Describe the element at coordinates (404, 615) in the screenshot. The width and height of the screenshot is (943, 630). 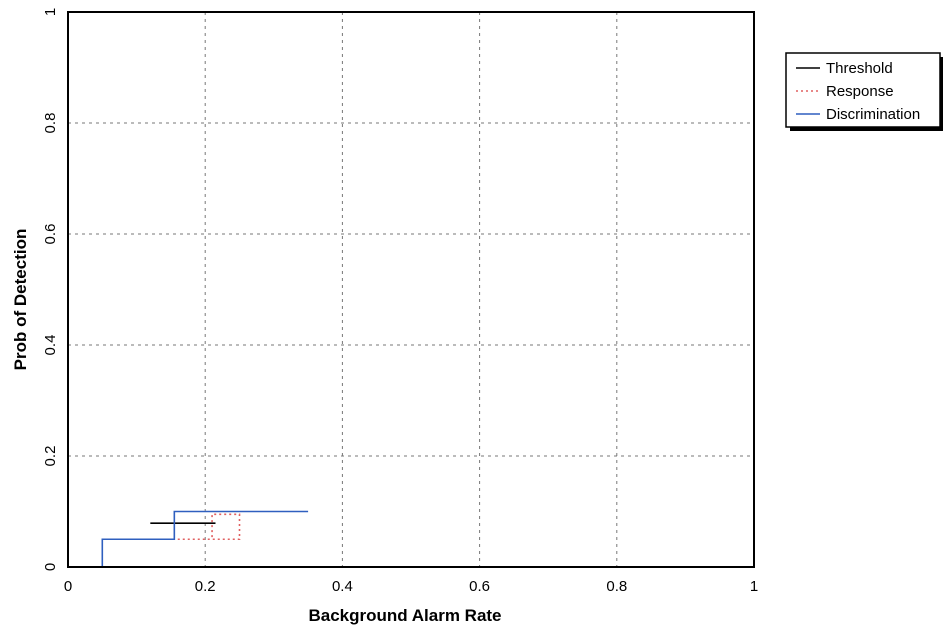
I see `x-axis-label: Background Alarm Rate` at that location.